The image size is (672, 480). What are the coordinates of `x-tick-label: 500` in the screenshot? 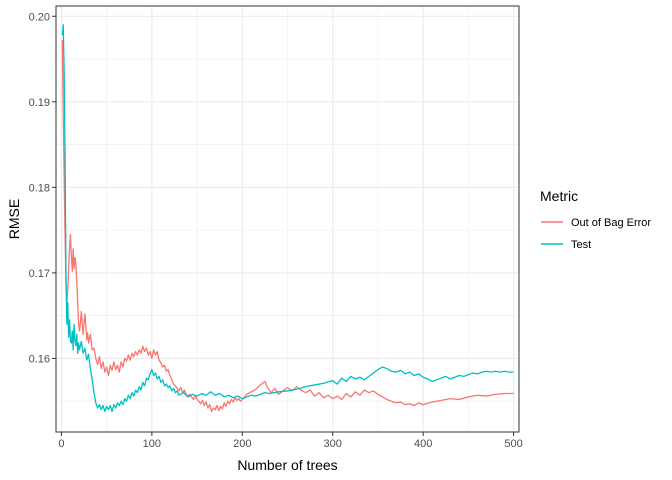 It's located at (513, 444).